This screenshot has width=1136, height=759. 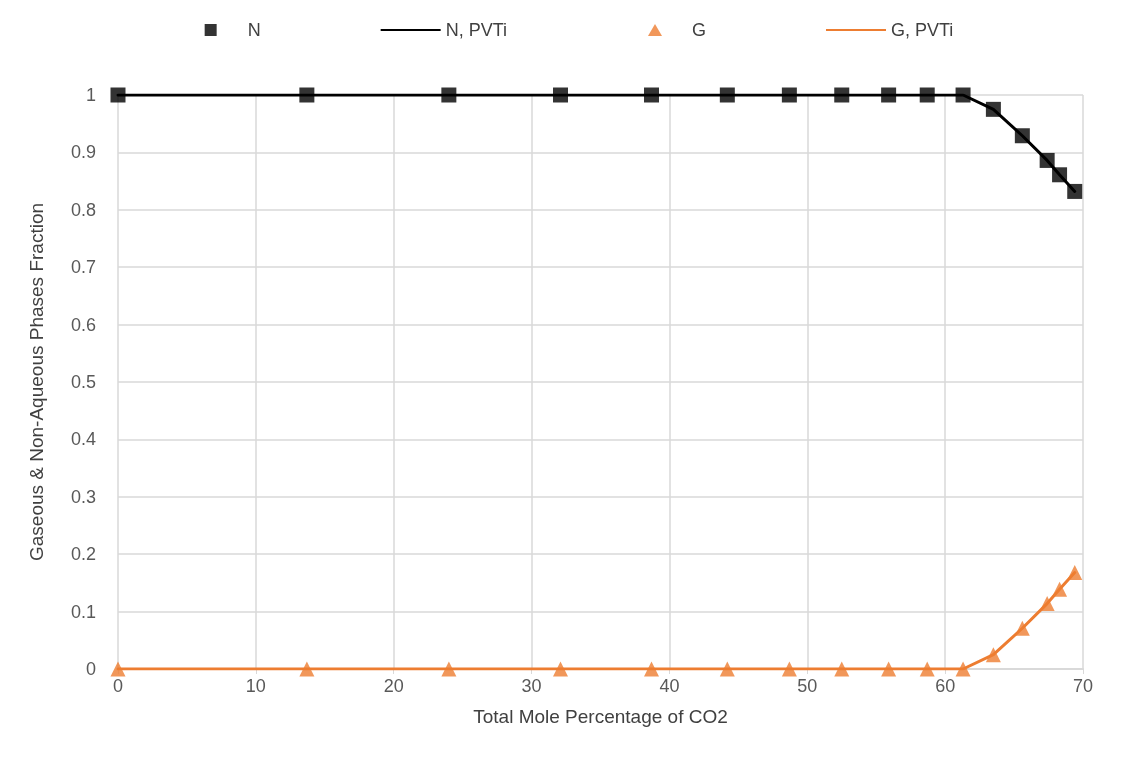 I want to click on legend-label: G, so click(x=699, y=30).